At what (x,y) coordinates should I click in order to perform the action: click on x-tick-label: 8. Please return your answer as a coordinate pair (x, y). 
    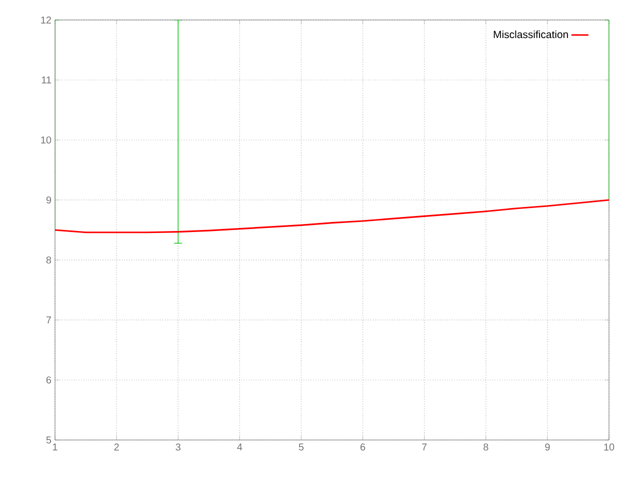
    Looking at the image, I should click on (486, 447).